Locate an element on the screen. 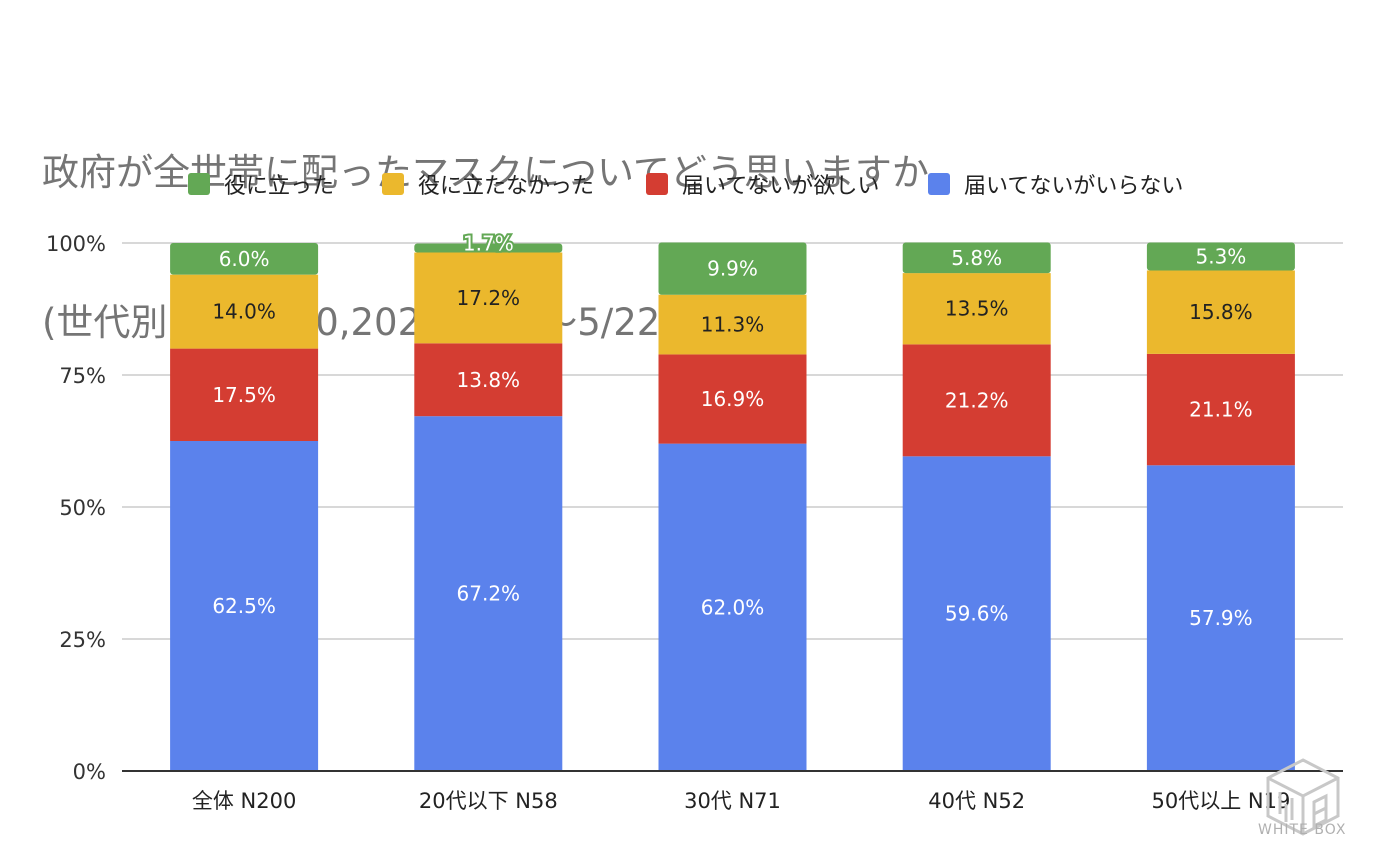  data-label: 17.5% is located at coordinates (244, 395).